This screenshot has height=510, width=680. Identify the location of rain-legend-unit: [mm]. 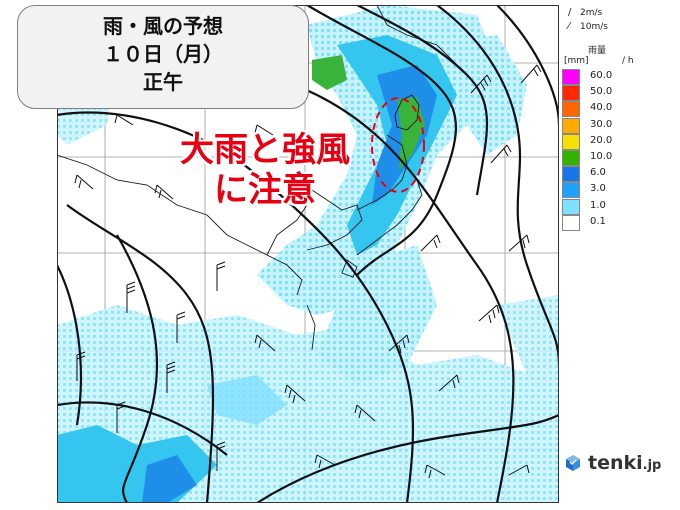
(576, 61).